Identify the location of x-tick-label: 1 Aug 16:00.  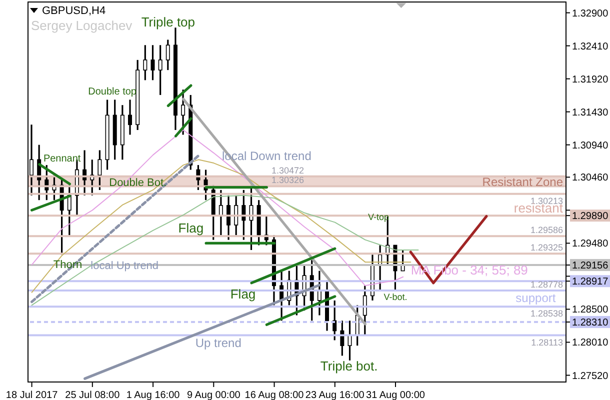
(153, 395).